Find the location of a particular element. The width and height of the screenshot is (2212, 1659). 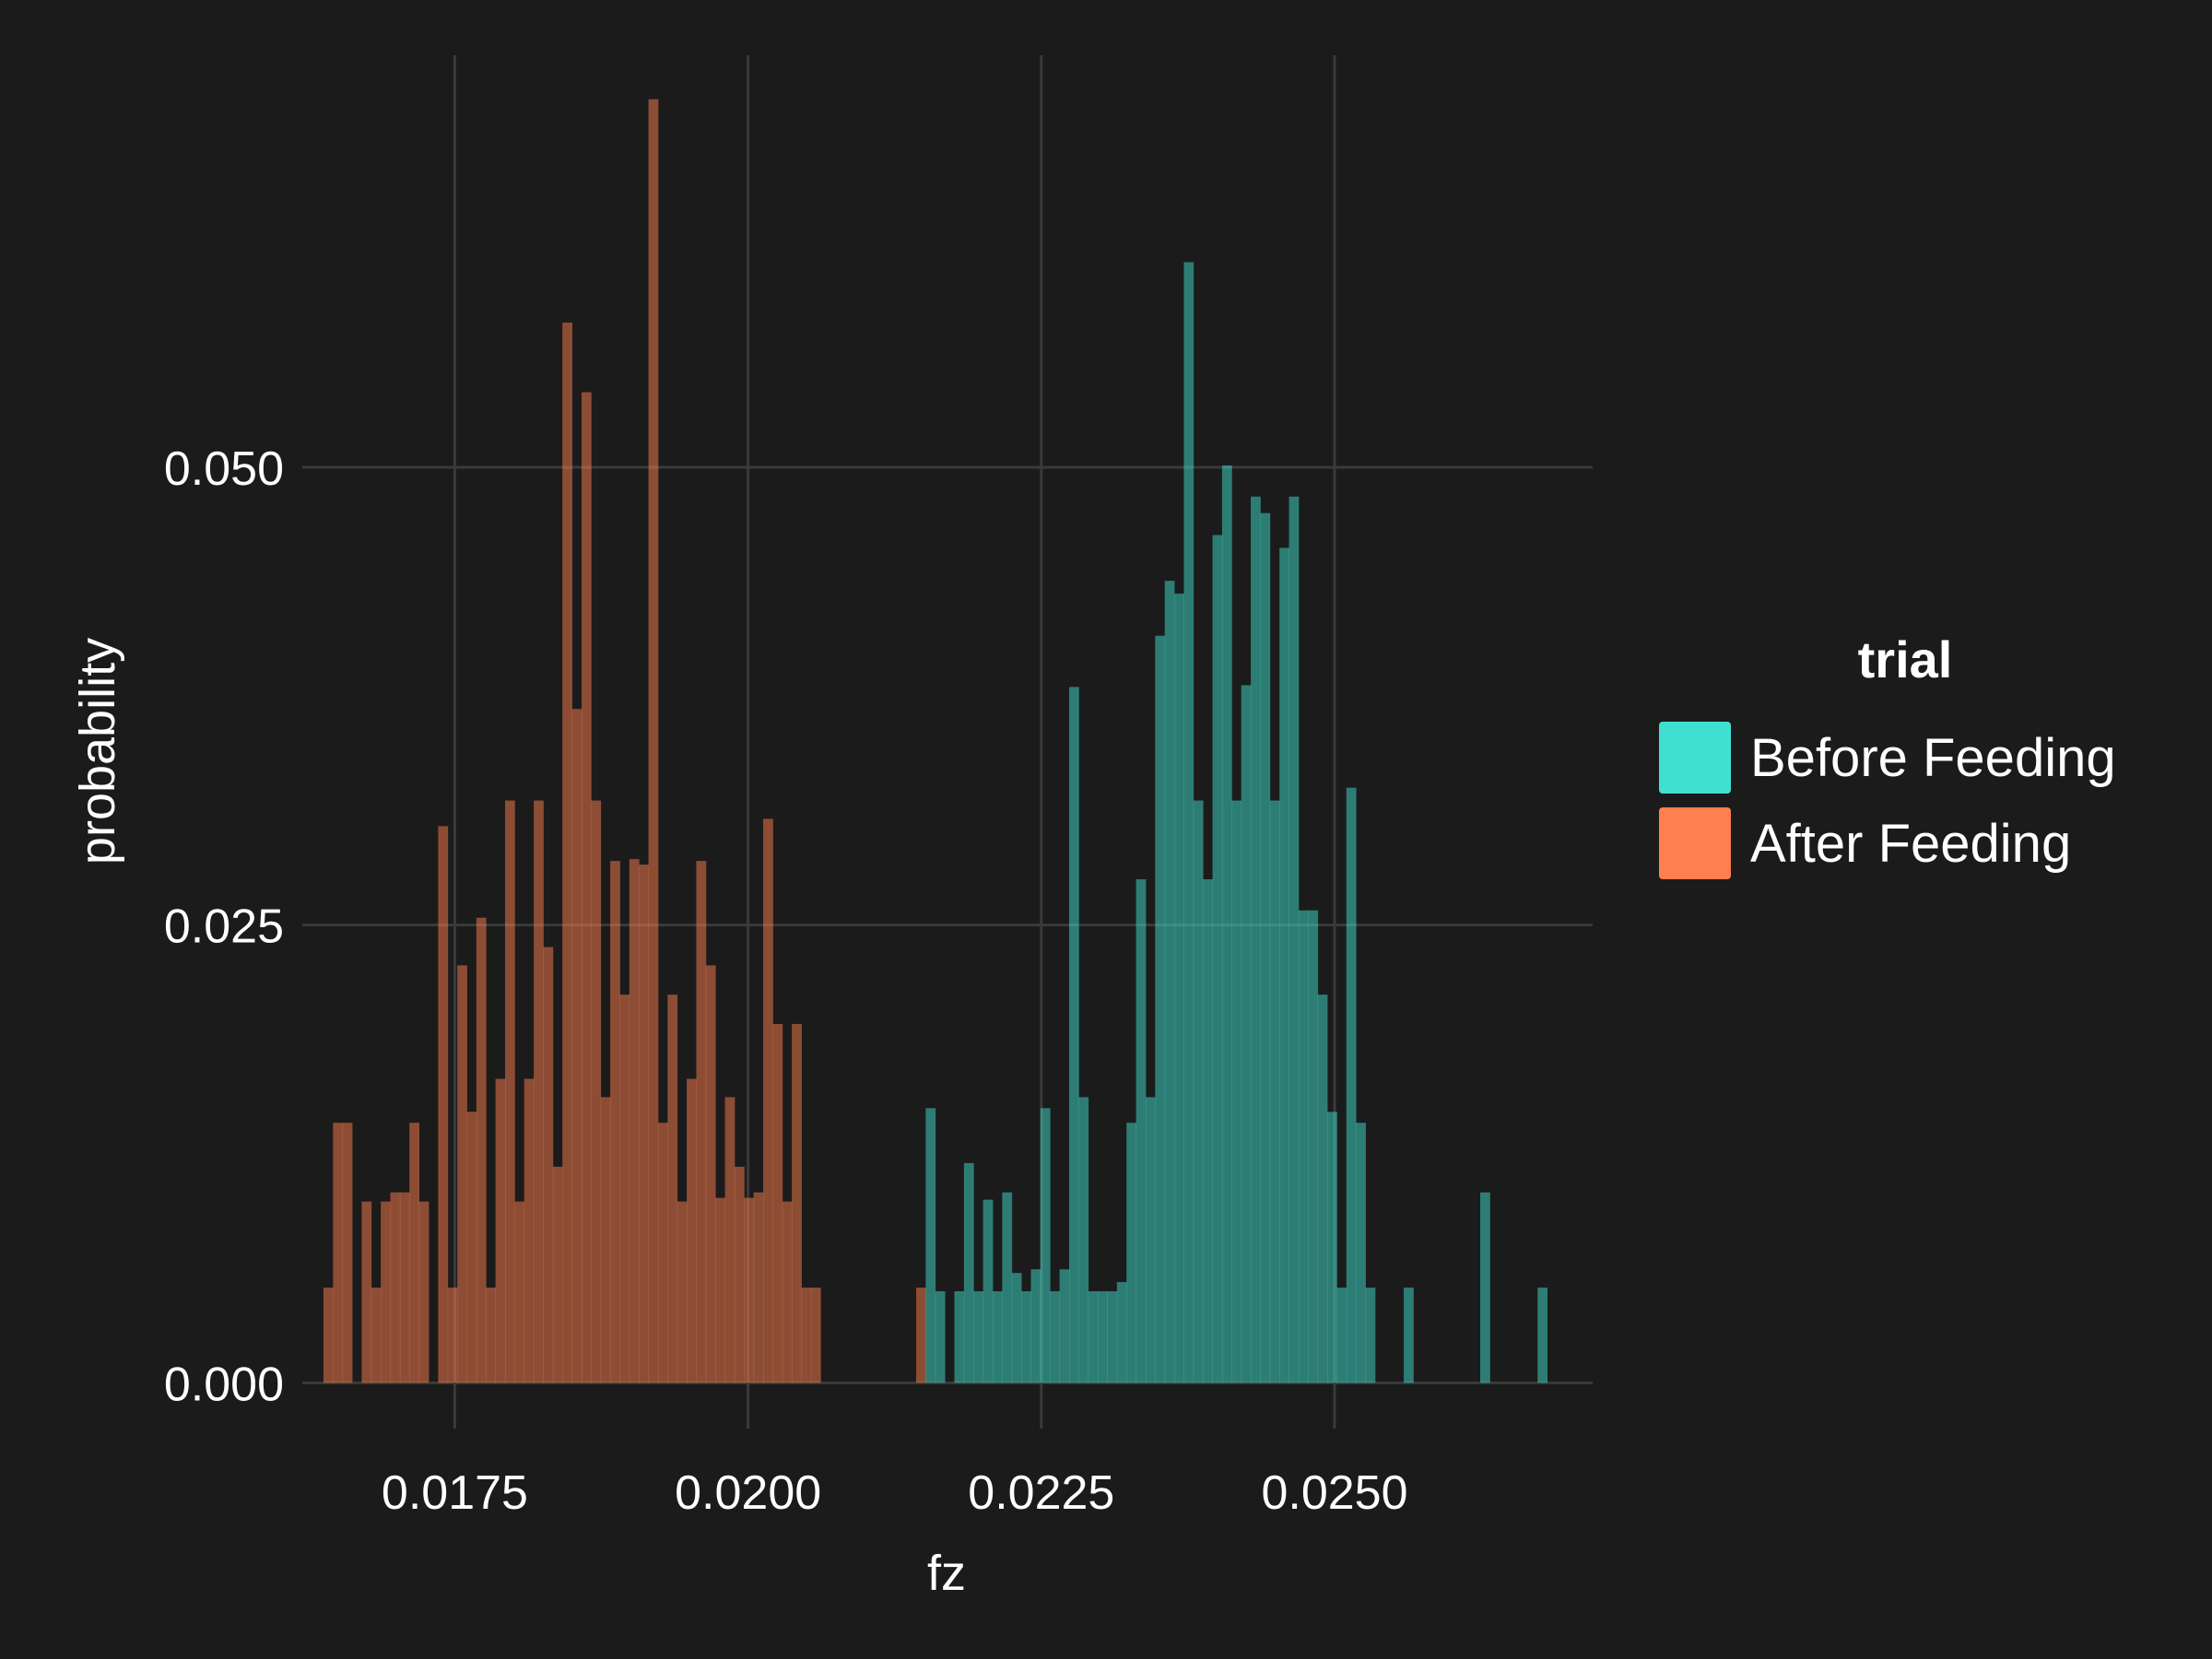

legend-swatch-before-feeding is located at coordinates (1695, 758).